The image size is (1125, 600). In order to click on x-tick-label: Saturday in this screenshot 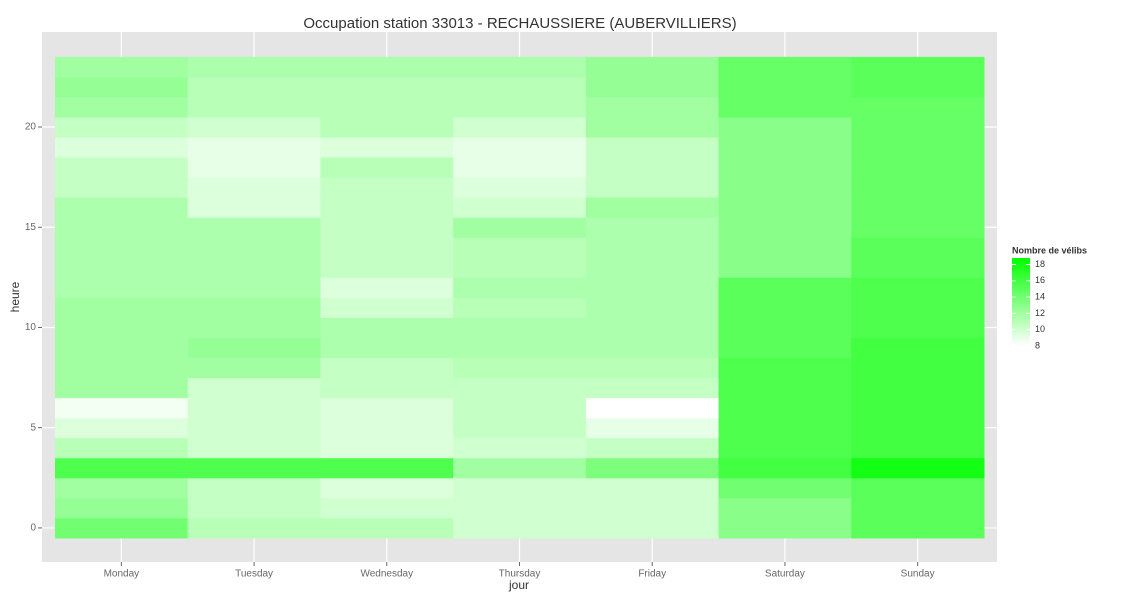, I will do `click(785, 574)`.